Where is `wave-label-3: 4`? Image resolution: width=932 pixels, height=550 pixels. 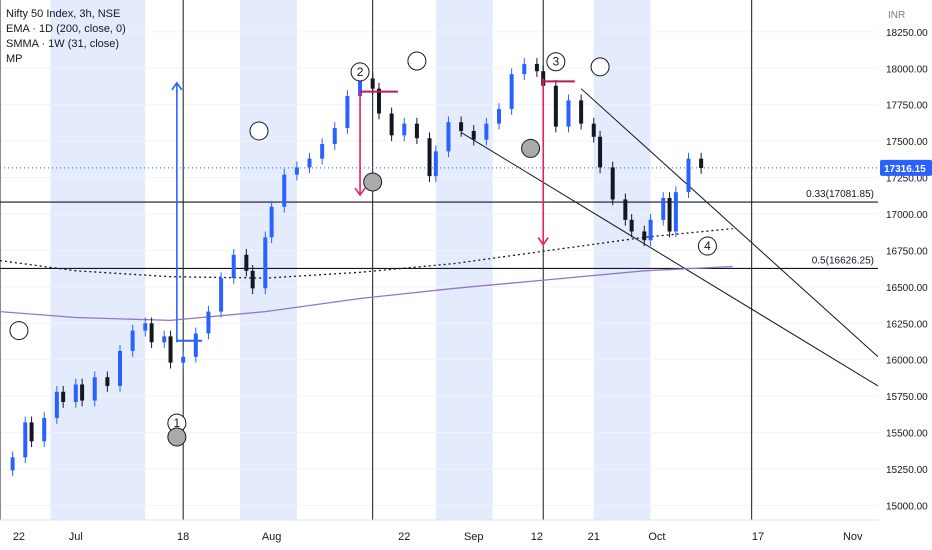 wave-label-3: 4 is located at coordinates (707, 246).